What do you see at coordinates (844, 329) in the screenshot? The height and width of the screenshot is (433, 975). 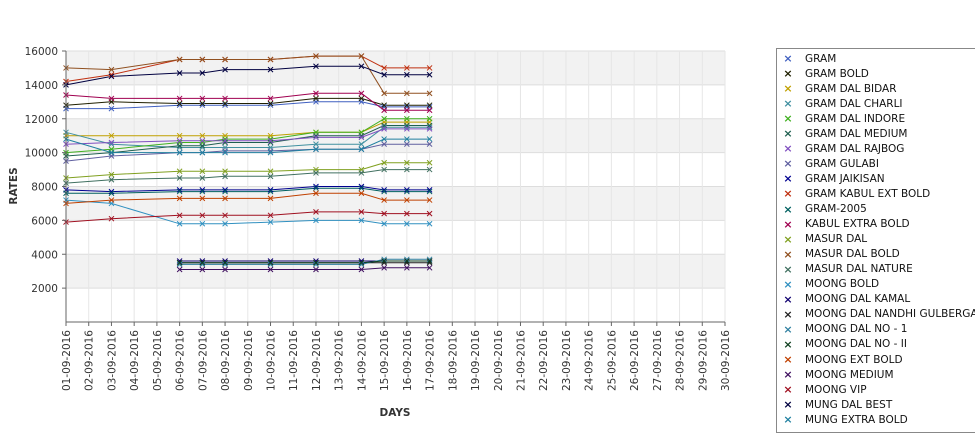 I see `legend-item: × MOONG DAL NO - 1` at bounding box center [844, 329].